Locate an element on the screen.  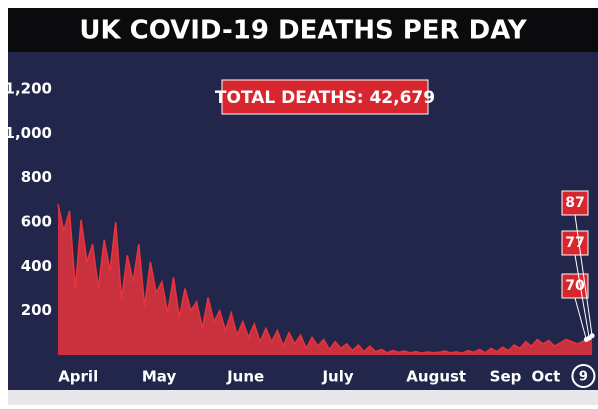
y-tick-label: 600 is located at coordinates (36, 222).